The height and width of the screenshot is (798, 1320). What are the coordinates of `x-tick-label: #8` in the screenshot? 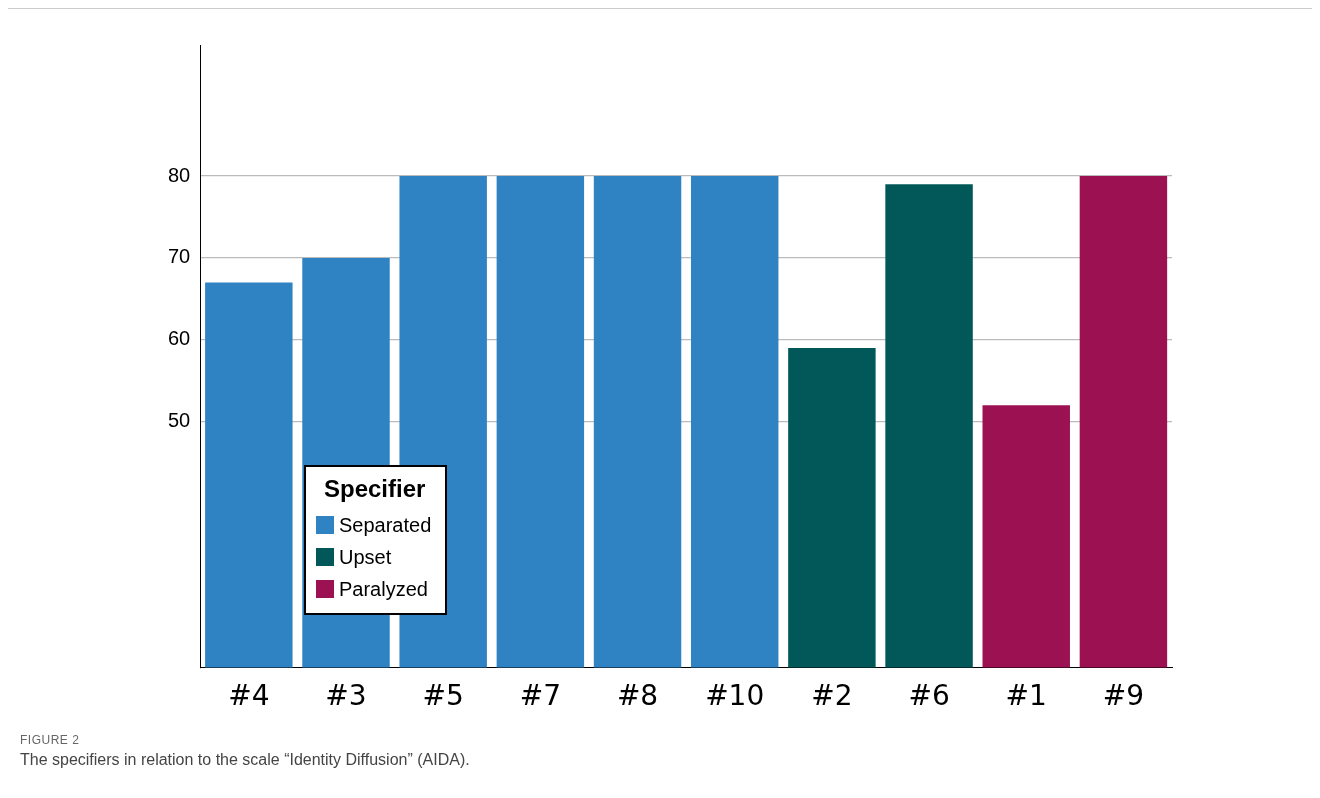 It's located at (637, 696).